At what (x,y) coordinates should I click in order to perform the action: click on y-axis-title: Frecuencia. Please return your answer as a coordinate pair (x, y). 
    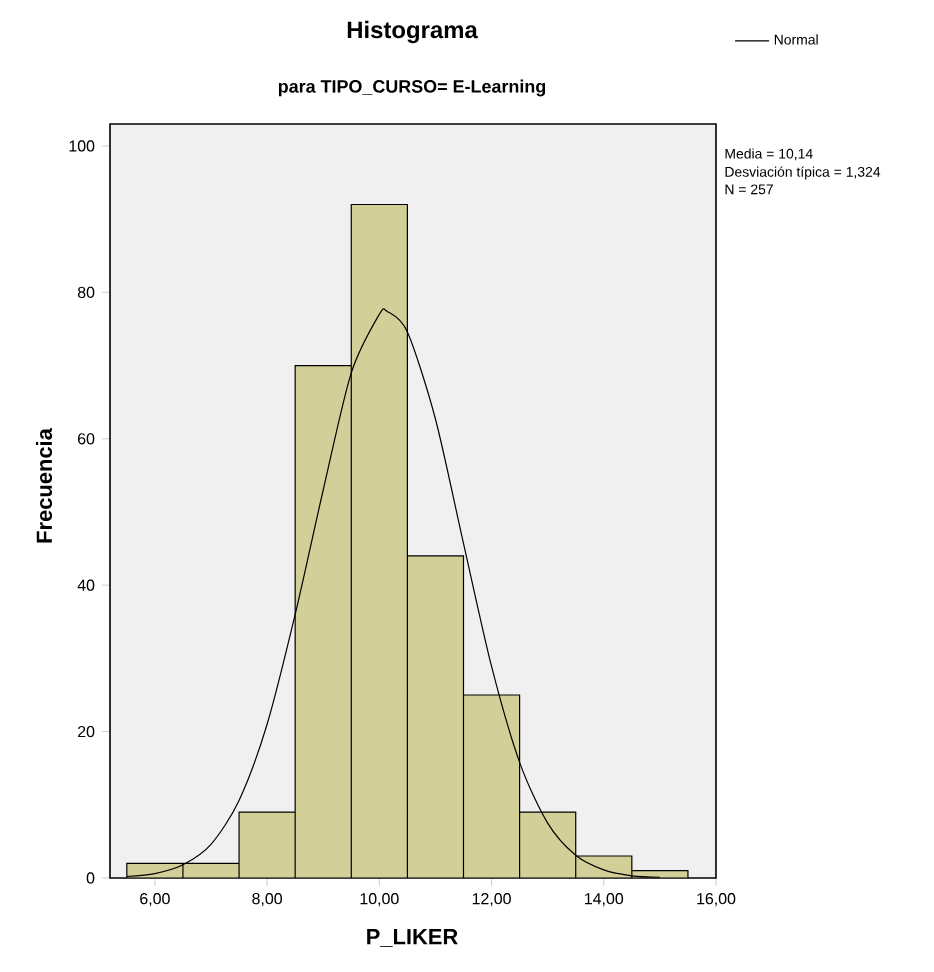
    Looking at the image, I should click on (44, 485).